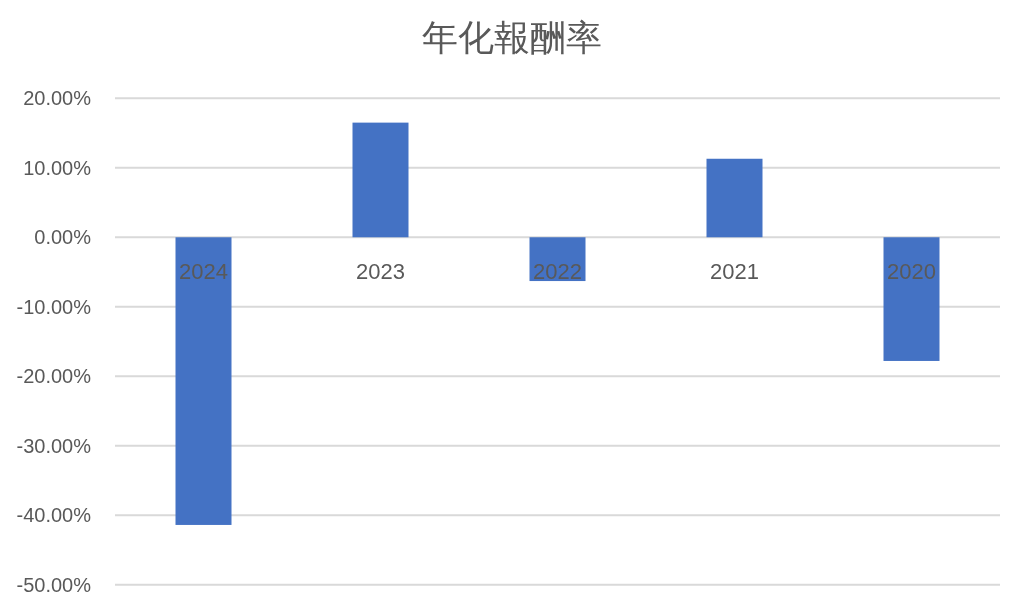  I want to click on y-tick-label: 20.00%, so click(57, 98).